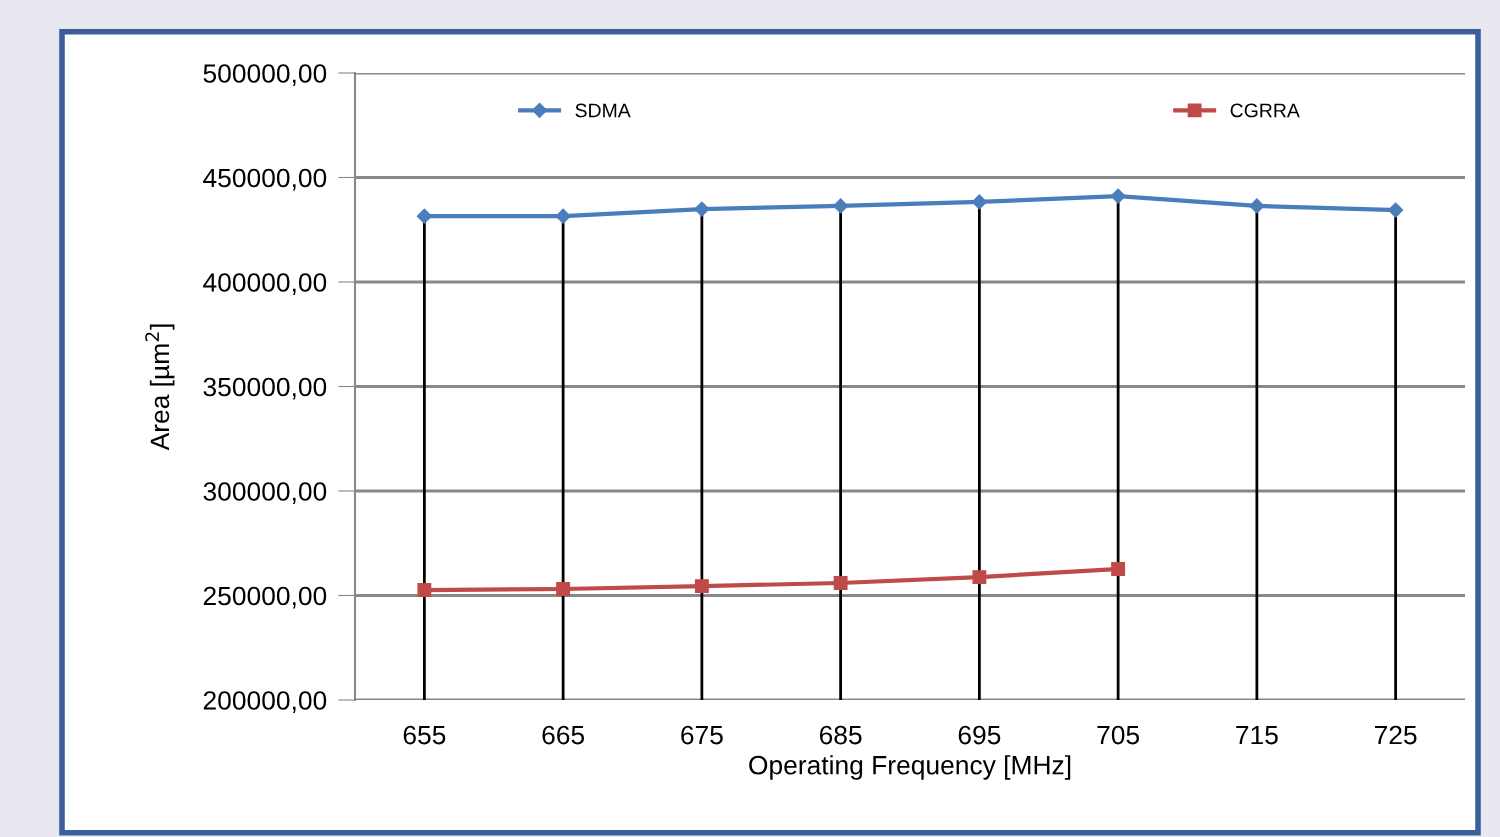  Describe the element at coordinates (910, 767) in the screenshot. I see `x-axis-title: Operating Frequency [MHz]` at that location.